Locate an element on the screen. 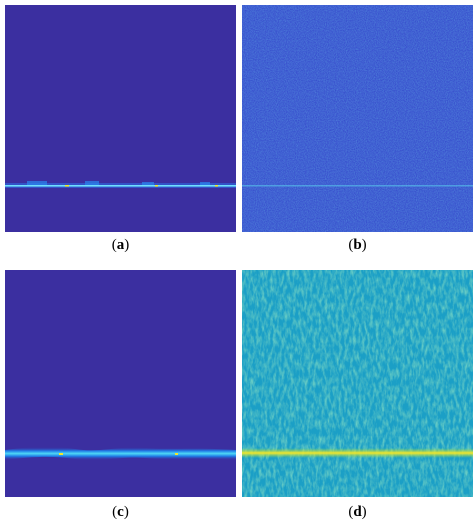  hot-spot-c2 is located at coordinates (176, 454).